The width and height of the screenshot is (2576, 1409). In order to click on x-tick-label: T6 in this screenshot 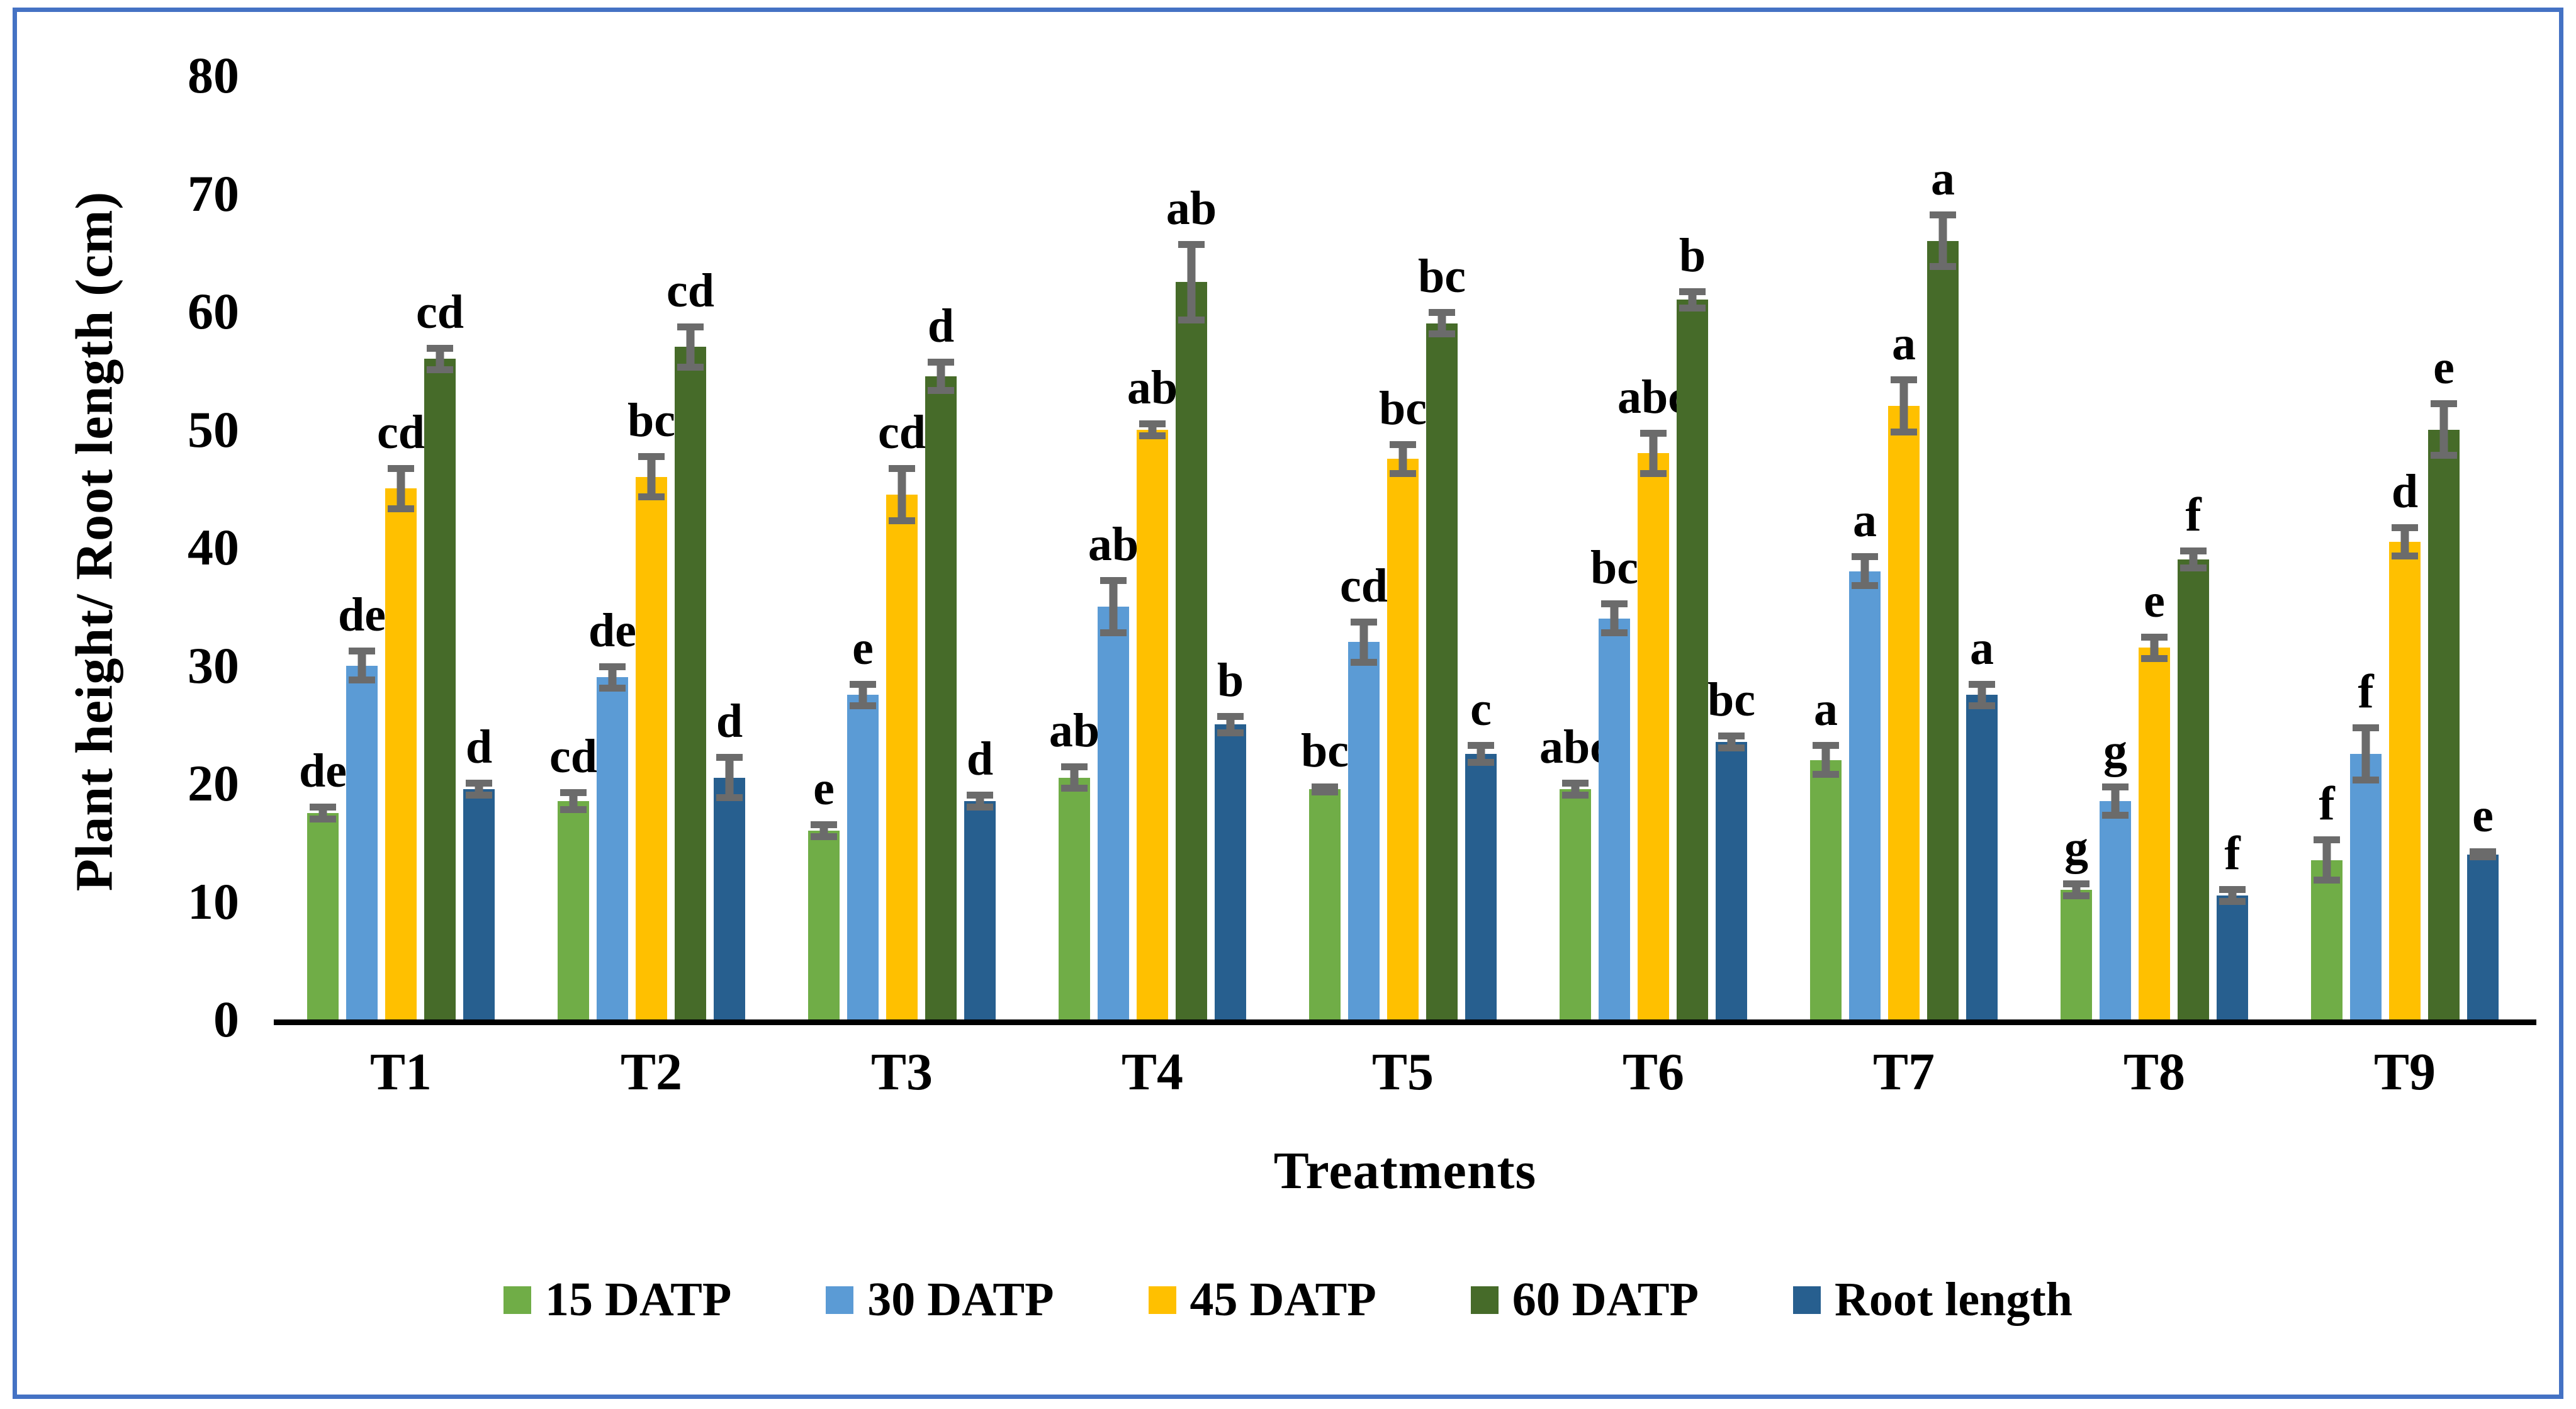, I will do `click(1653, 1072)`.